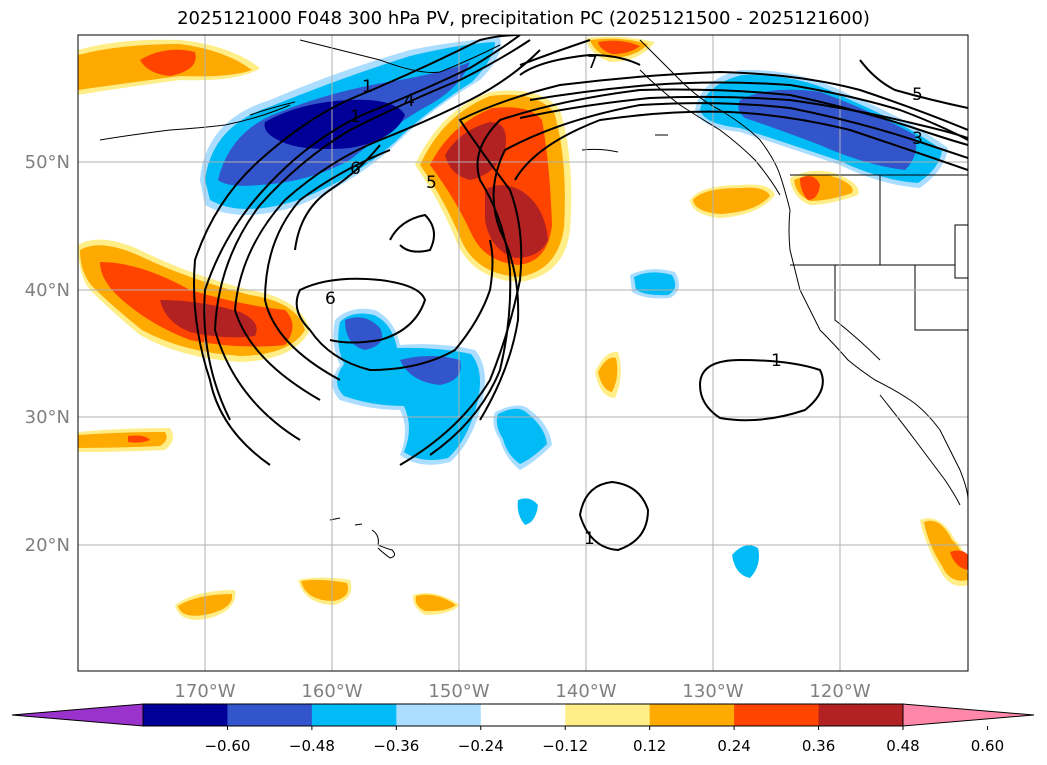 Image resolution: width=1047 pixels, height=765 pixels. Describe the element at coordinates (481, 746) in the screenshot. I see `colorbar-tick-label: −0.24` at that location.